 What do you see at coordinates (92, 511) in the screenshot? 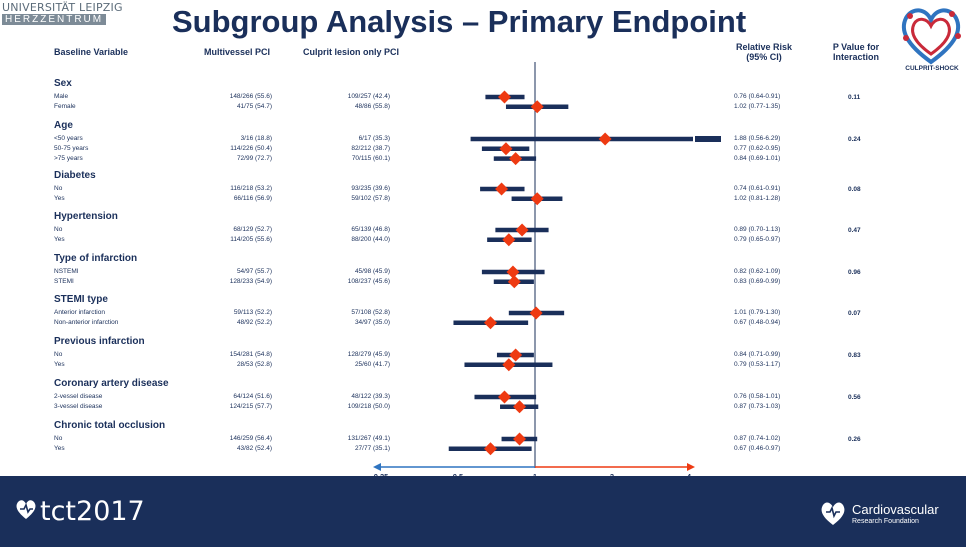
I see `tct-logo: tct2017` at bounding box center [92, 511].